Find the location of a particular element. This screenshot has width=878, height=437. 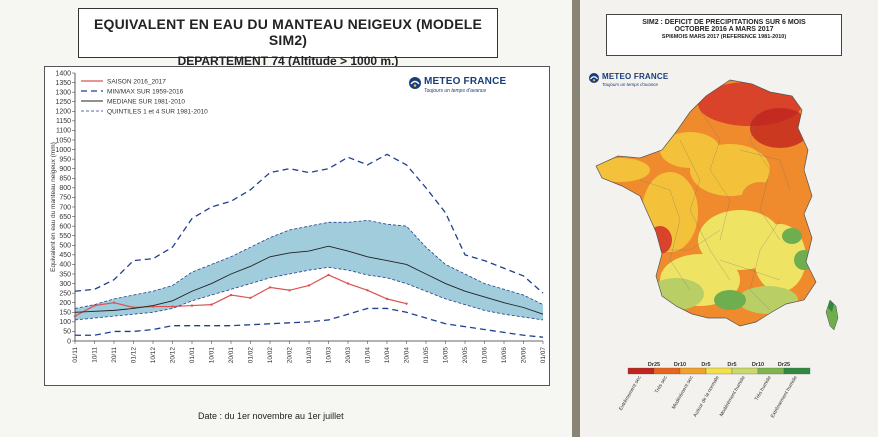

x-tick-label: 10/02 is located at coordinates (270, 355).